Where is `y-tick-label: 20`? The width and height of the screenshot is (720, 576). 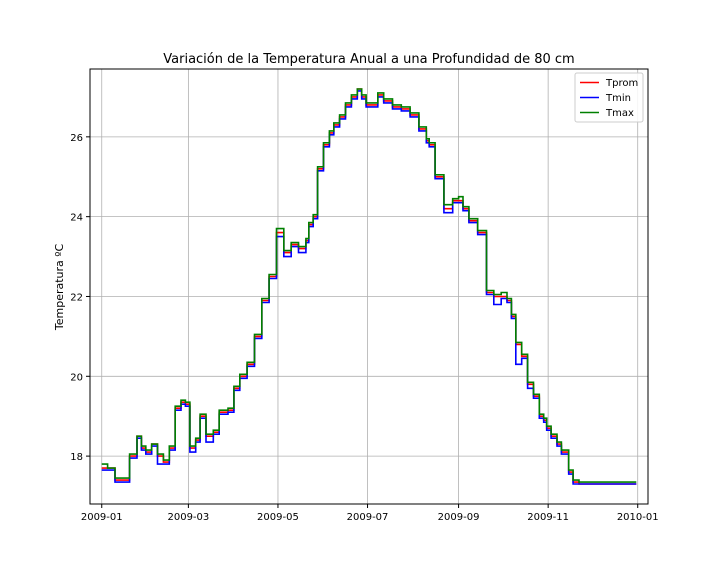
y-tick-label: 20 is located at coordinates (76, 377).